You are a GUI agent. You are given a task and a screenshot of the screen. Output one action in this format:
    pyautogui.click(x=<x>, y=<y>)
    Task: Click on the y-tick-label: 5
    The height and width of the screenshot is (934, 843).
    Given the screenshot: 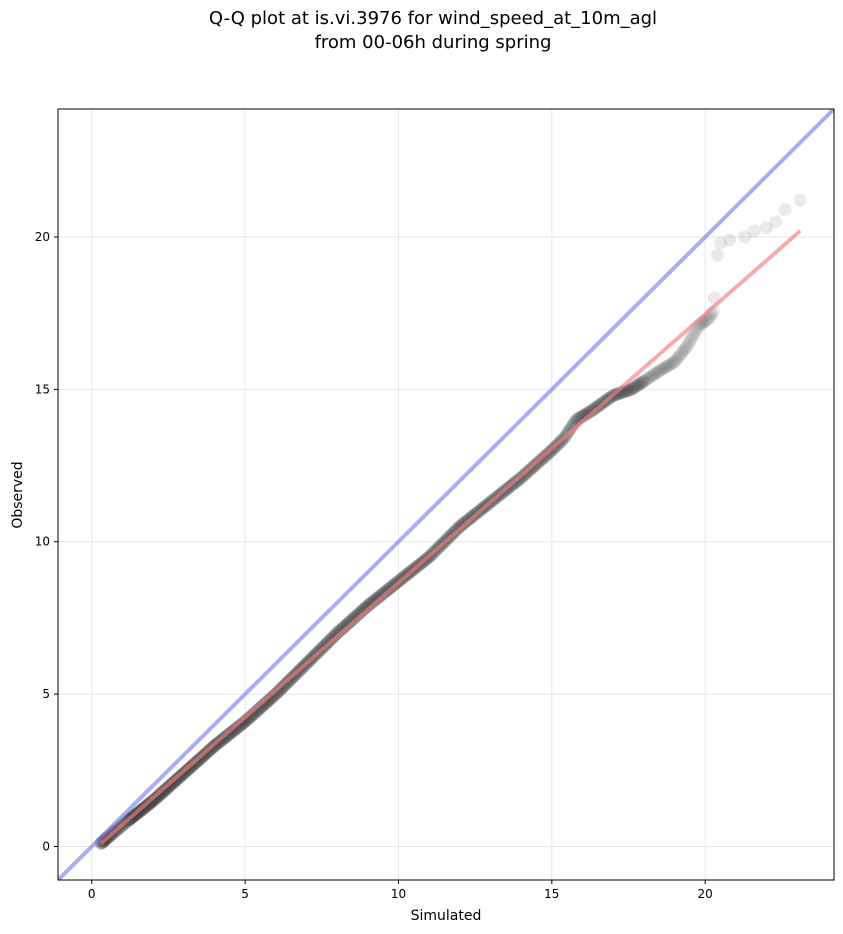 What is the action you would take?
    pyautogui.click(x=46, y=694)
    